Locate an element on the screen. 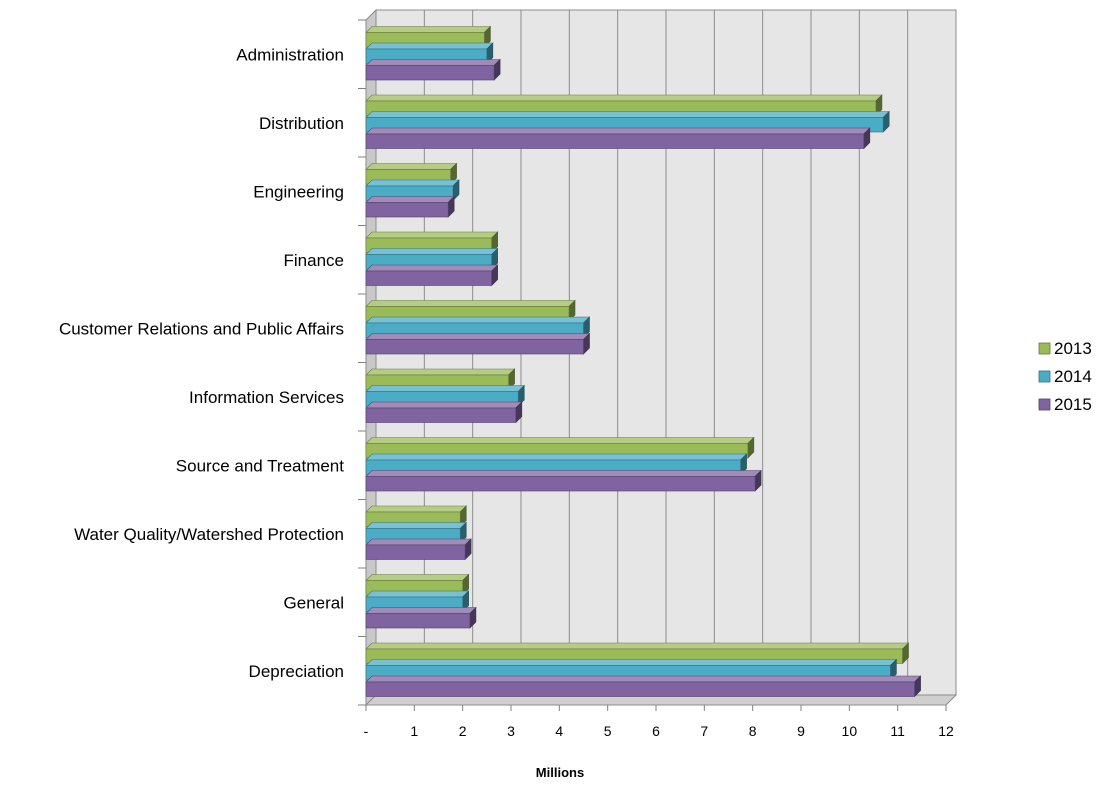 The width and height of the screenshot is (1105, 787). x-tick-label: 6 is located at coordinates (656, 731).